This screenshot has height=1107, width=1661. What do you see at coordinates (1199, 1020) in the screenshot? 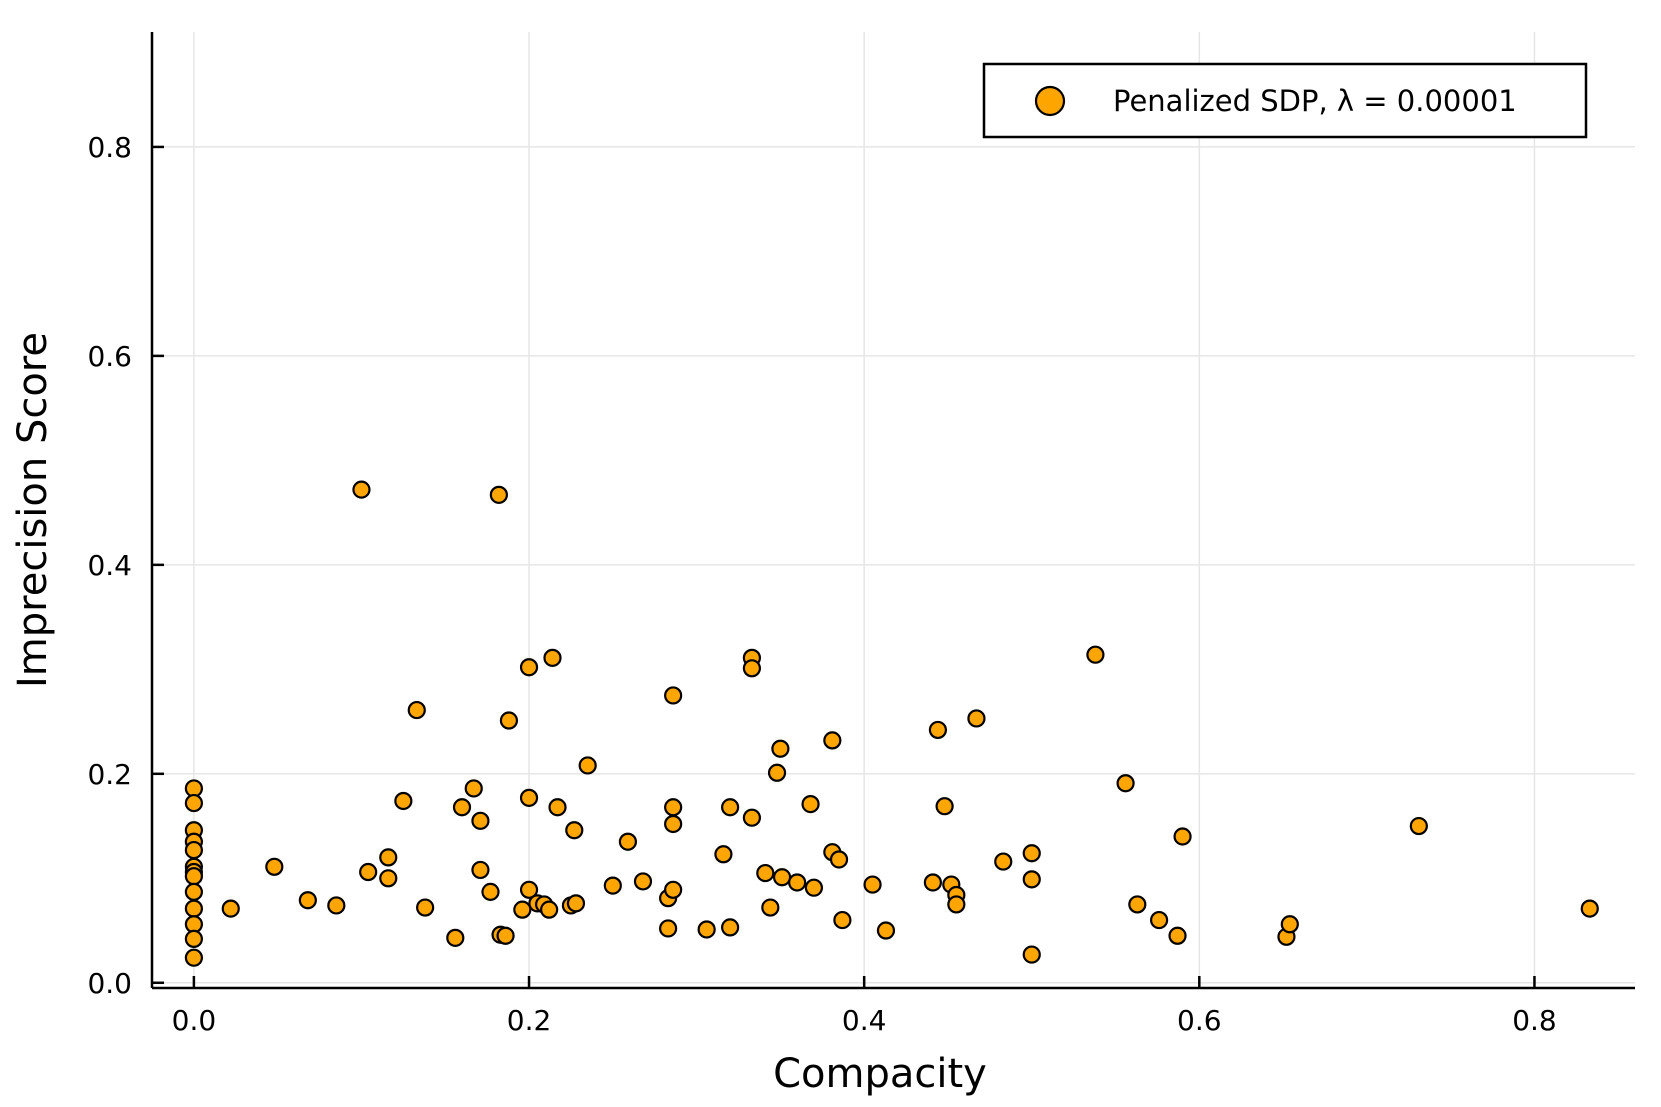
I see `x-tick-label: 0.6` at bounding box center [1199, 1020].